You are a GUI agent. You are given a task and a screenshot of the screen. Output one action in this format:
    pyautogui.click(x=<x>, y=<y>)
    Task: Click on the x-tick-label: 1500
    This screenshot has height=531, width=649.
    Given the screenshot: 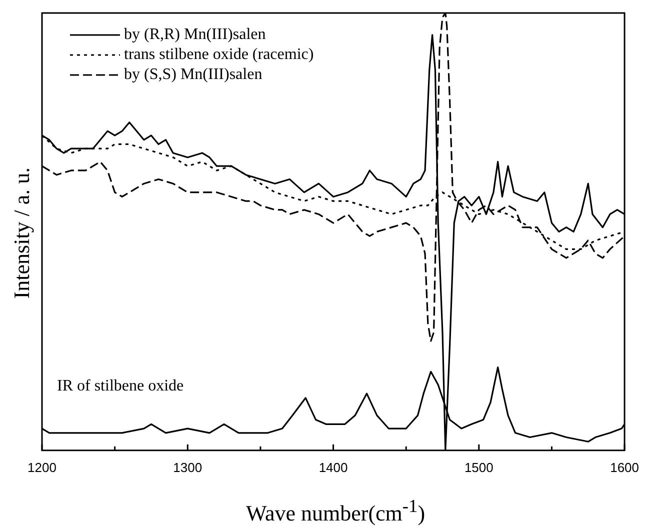 What is the action you would take?
    pyautogui.click(x=479, y=467)
    